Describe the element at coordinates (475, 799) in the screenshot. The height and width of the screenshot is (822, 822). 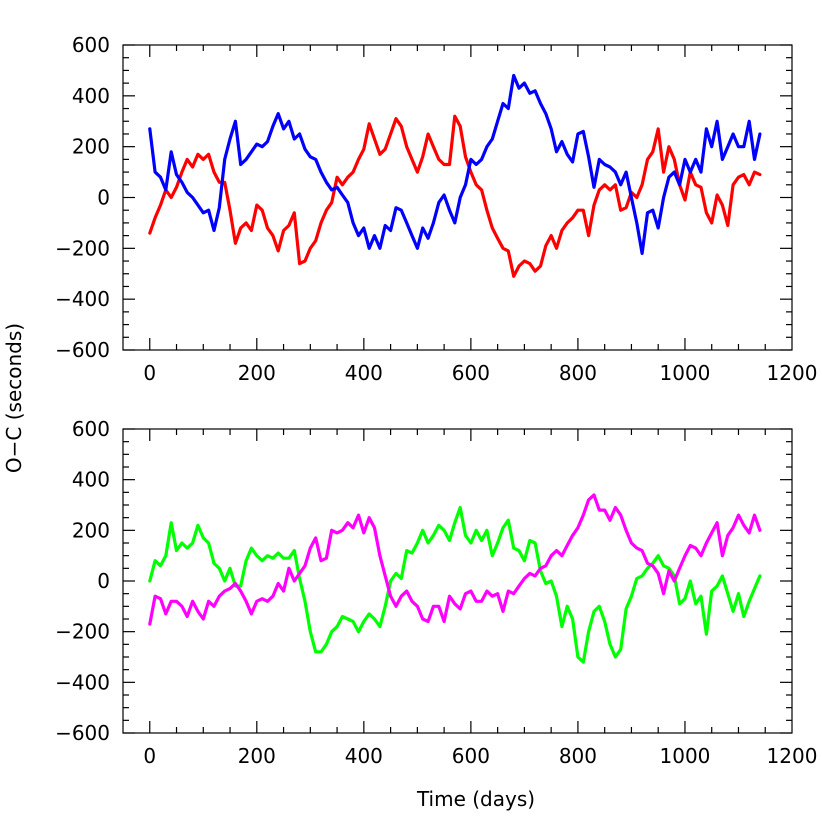
I see `x-axis-title: Time (days)` at that location.